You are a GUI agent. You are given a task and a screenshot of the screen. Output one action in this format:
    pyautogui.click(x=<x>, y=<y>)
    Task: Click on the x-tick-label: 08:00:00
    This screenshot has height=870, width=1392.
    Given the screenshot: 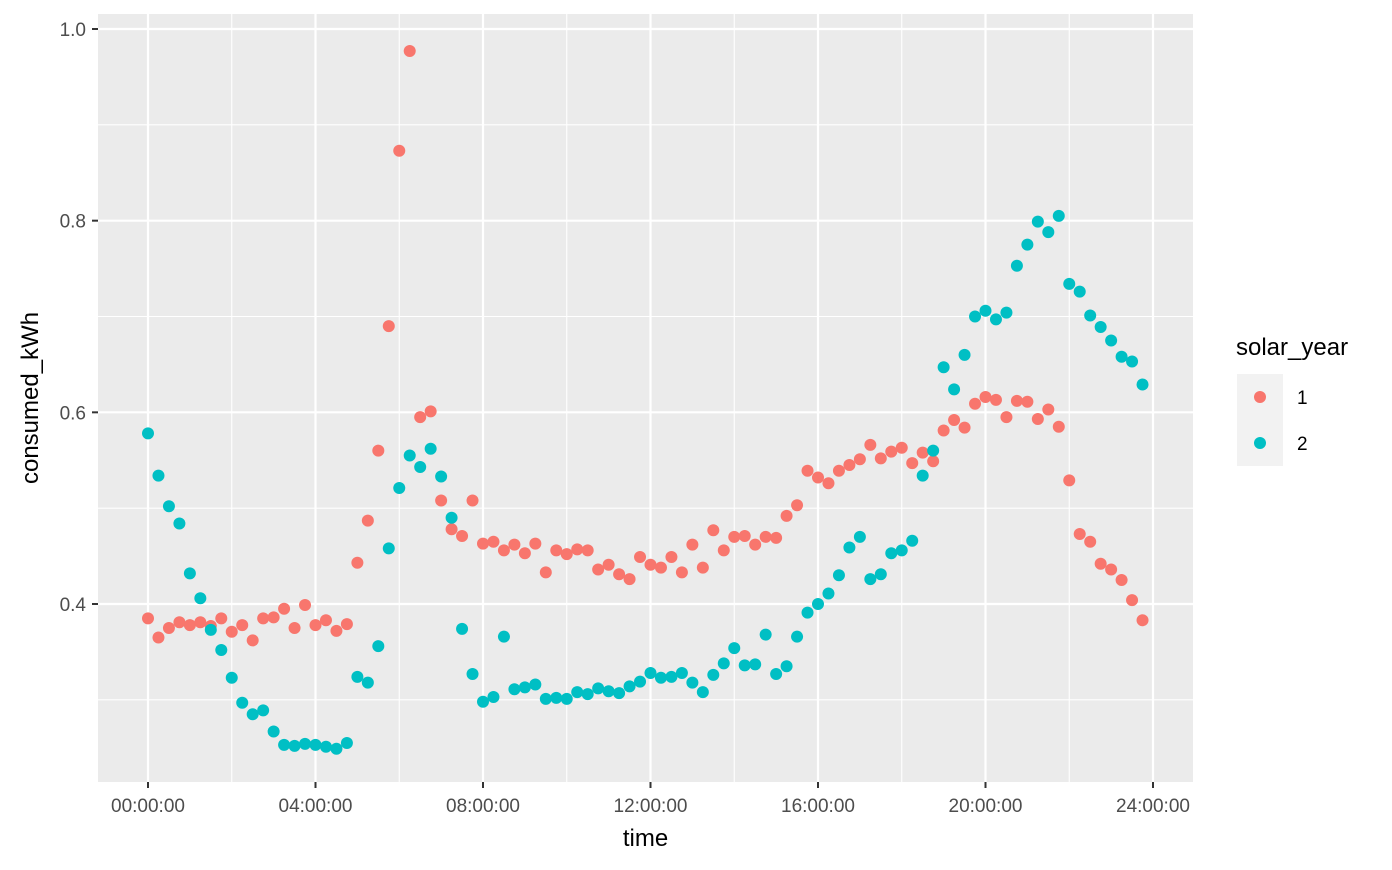 What is the action you would take?
    pyautogui.click(x=483, y=806)
    